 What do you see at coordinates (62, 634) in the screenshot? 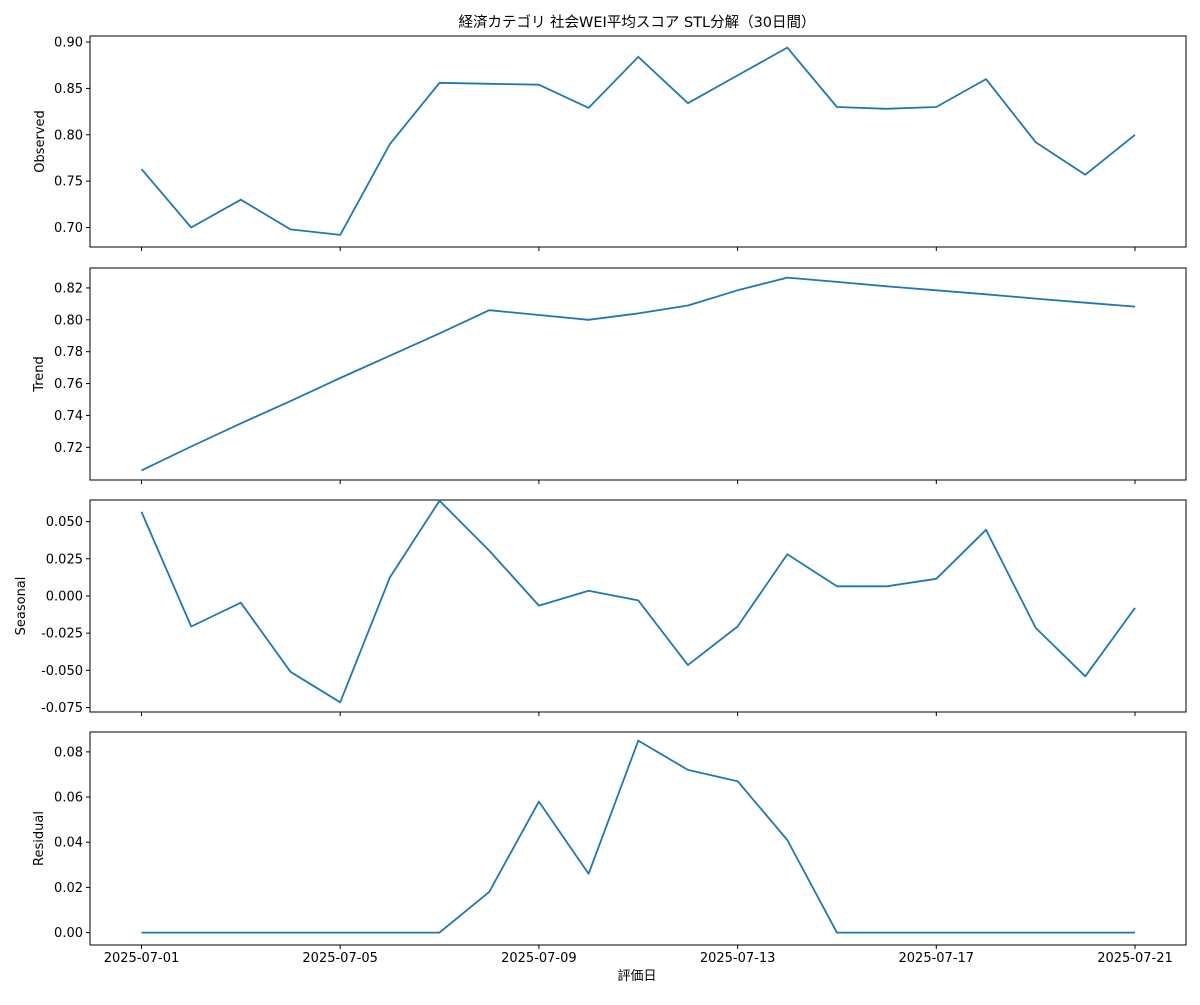
I see `y-tick-label: -0.025` at bounding box center [62, 634].